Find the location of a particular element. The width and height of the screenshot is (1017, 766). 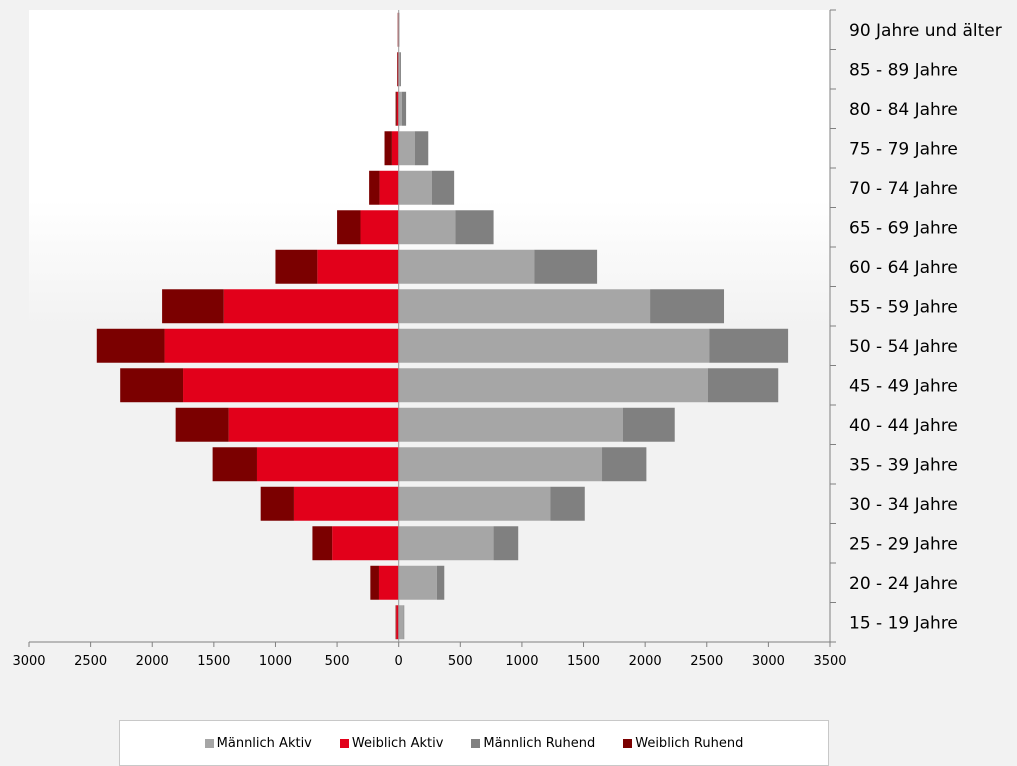

x-tick-label-6: 0 is located at coordinates (399, 661).